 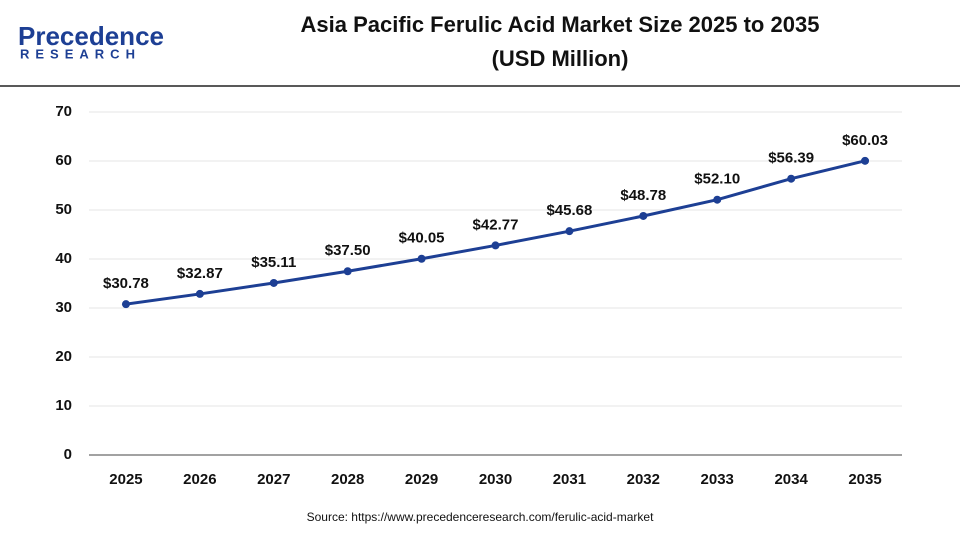 I want to click on x-tick-label: 2035, so click(x=864, y=479).